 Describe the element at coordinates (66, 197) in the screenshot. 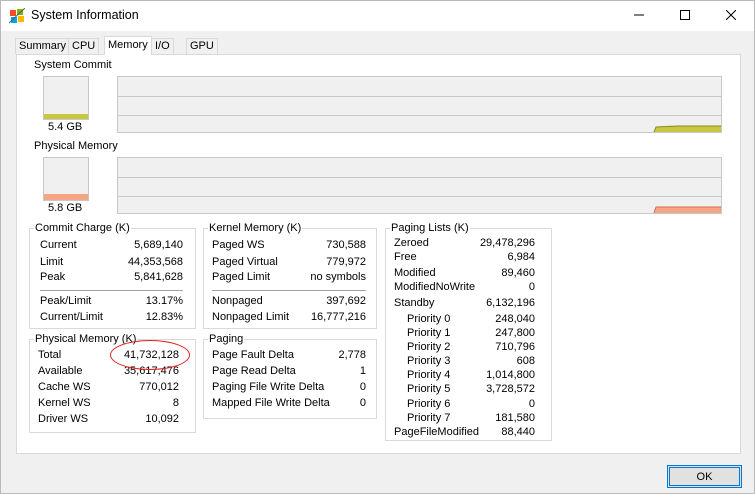

I see `physical-memory-gauge-fill` at that location.